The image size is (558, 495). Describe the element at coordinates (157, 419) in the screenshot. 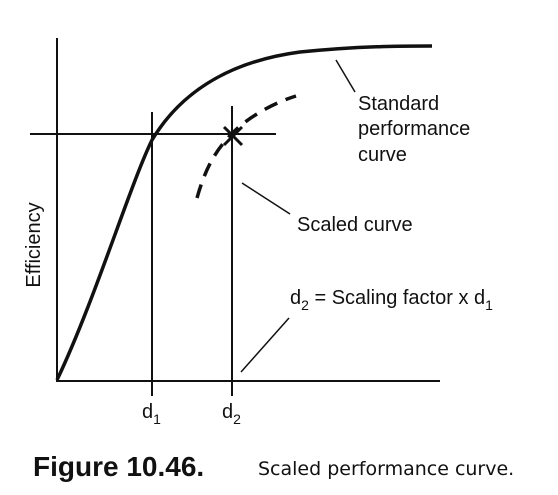

I see `marker-sub: 1` at that location.